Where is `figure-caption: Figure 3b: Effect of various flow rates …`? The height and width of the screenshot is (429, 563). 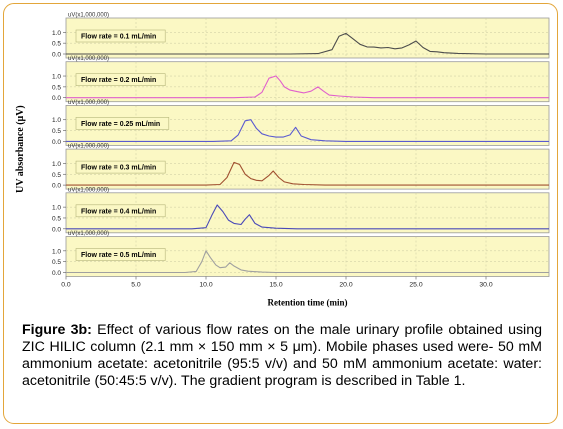 figure-caption: Figure 3b: Effect of various flow rates … is located at coordinates (282, 356).